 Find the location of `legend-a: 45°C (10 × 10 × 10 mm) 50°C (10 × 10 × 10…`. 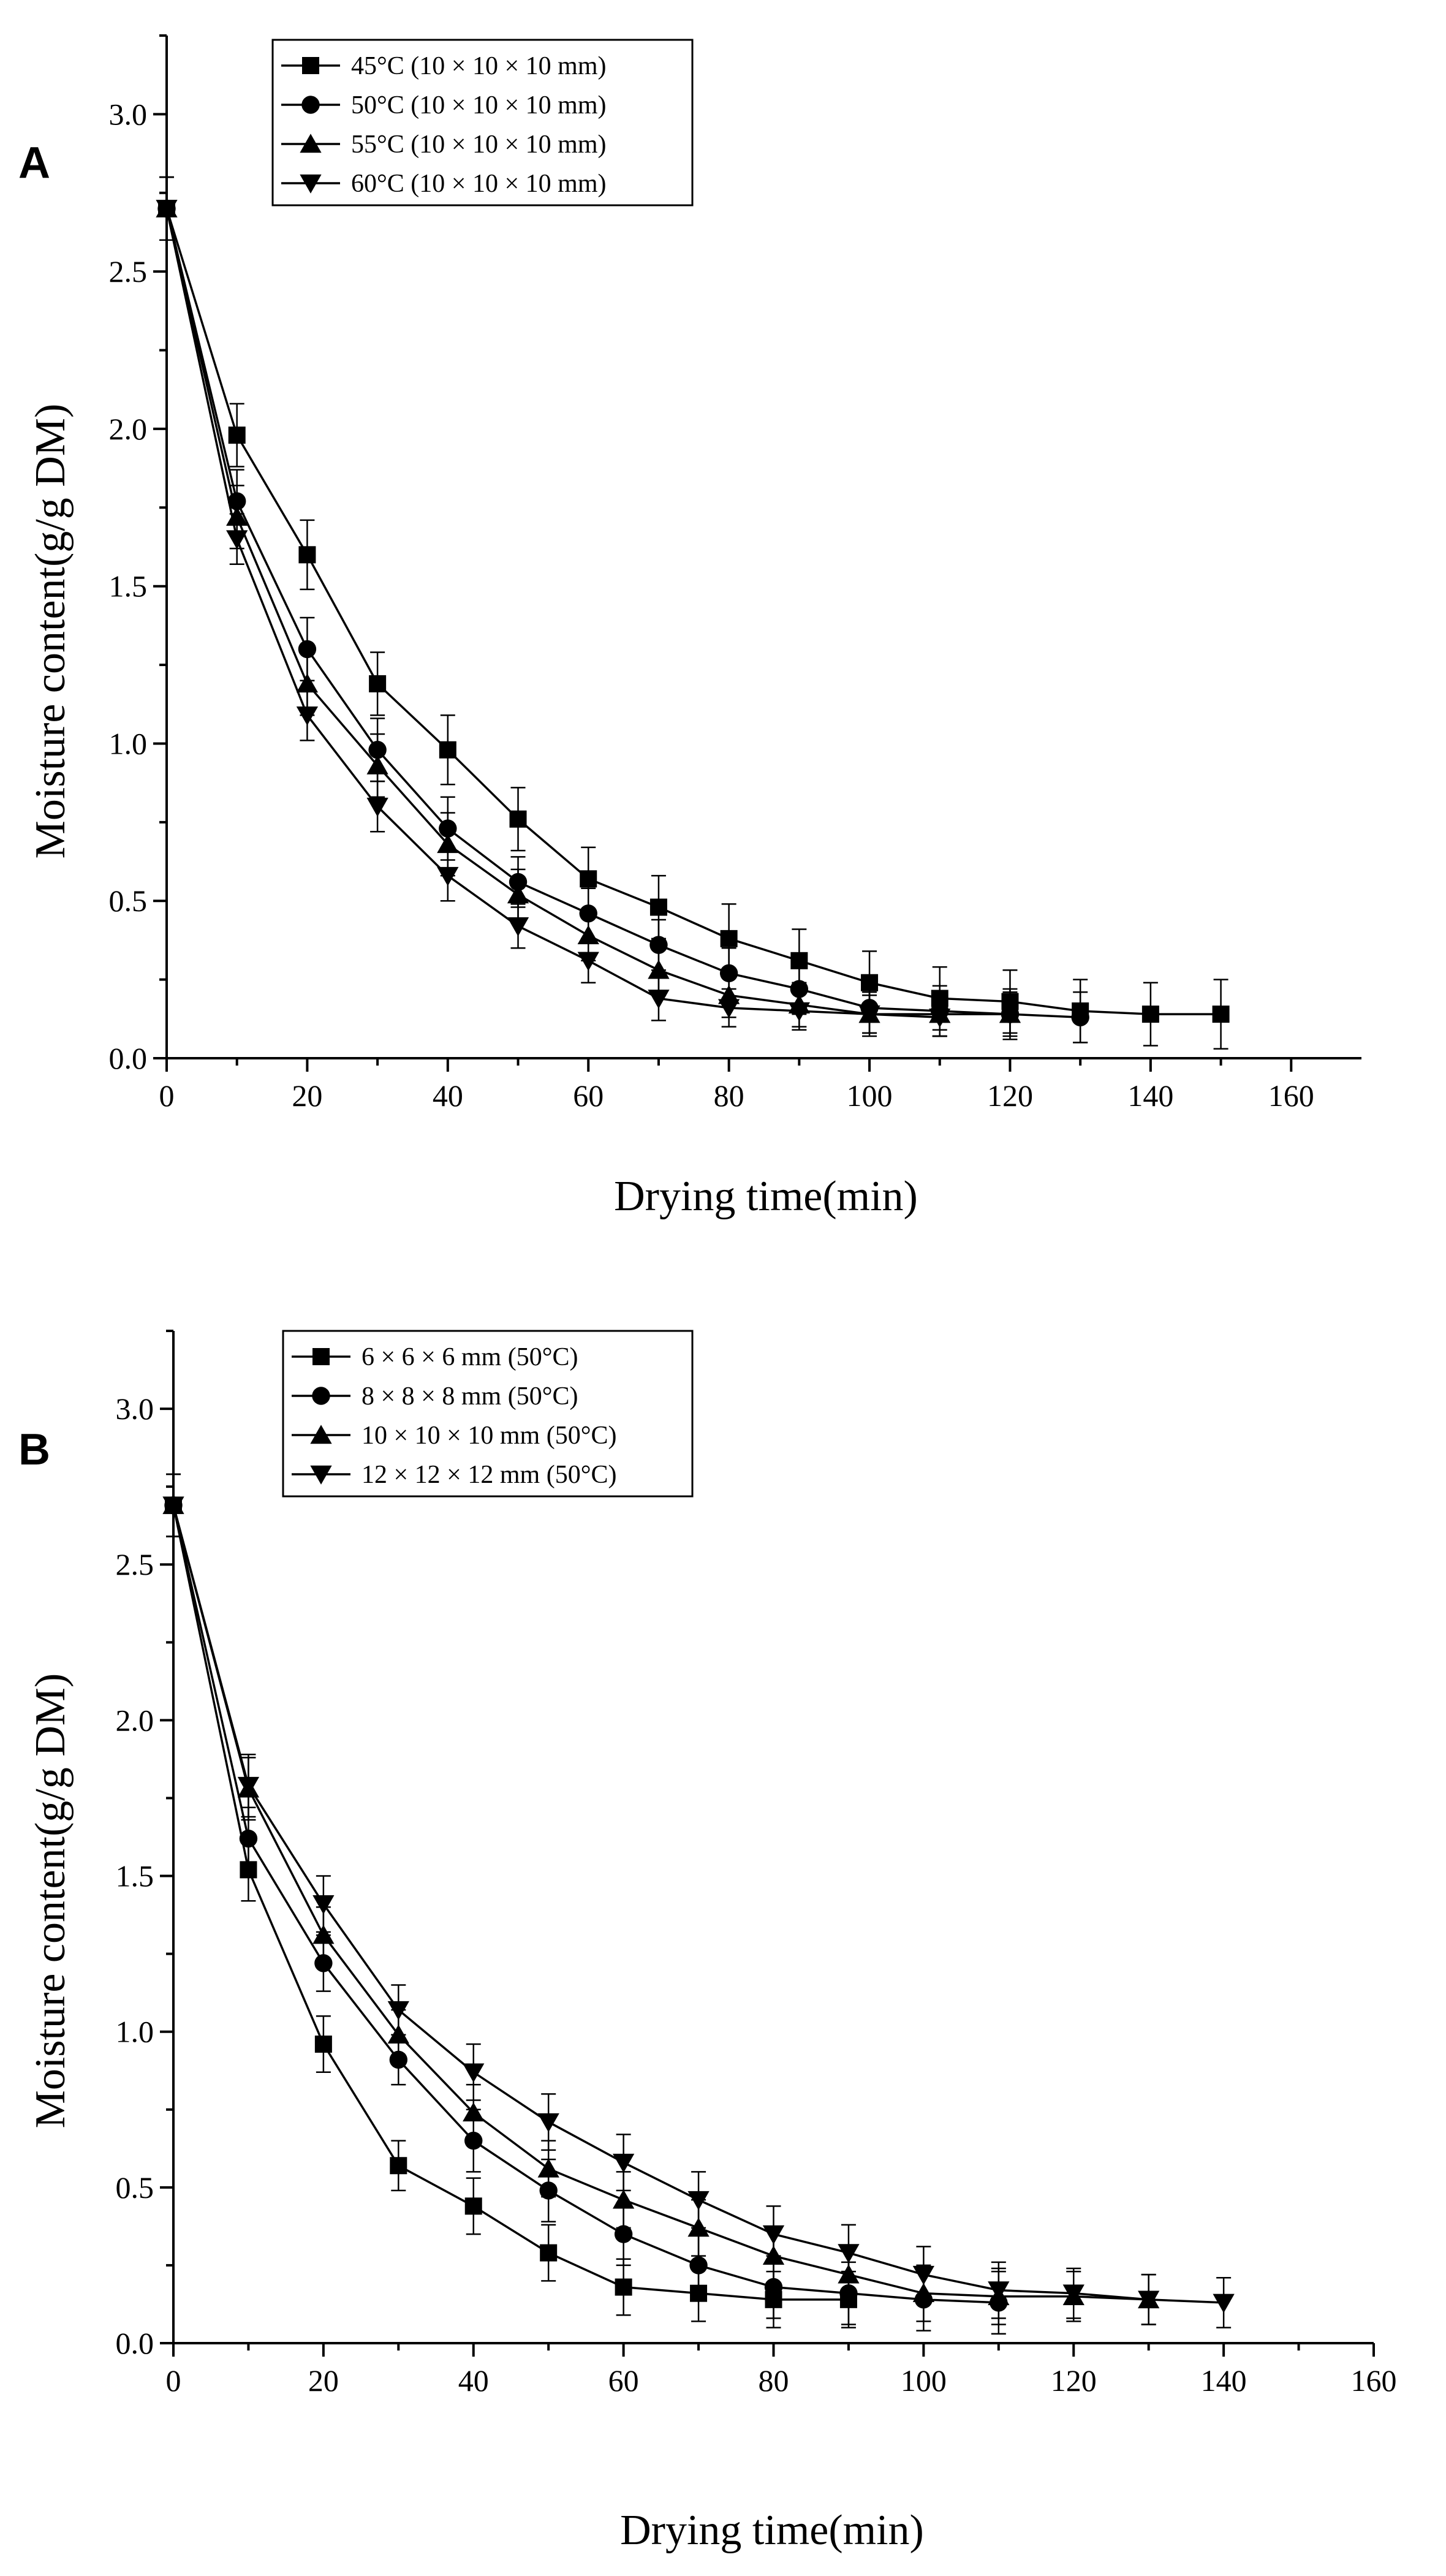

legend-a: 45°C (10 × 10 × 10 mm) 50°C (10 × 10 × 10… is located at coordinates (482, 123).